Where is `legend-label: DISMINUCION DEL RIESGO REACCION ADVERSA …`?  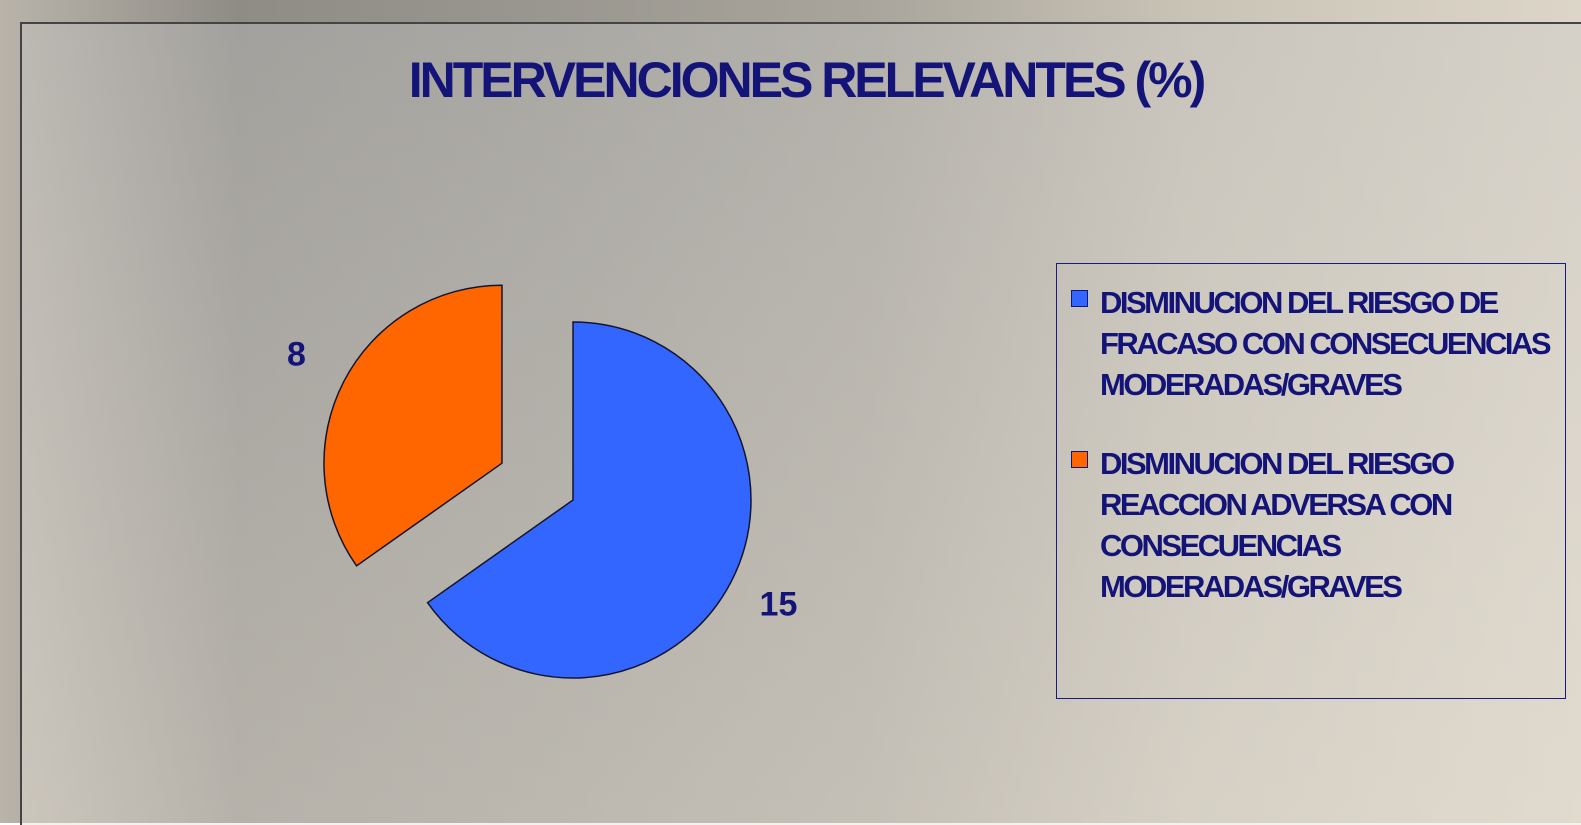 legend-label: DISMINUCION DEL RIESGO REACCION ADVERSA … is located at coordinates (1277, 525).